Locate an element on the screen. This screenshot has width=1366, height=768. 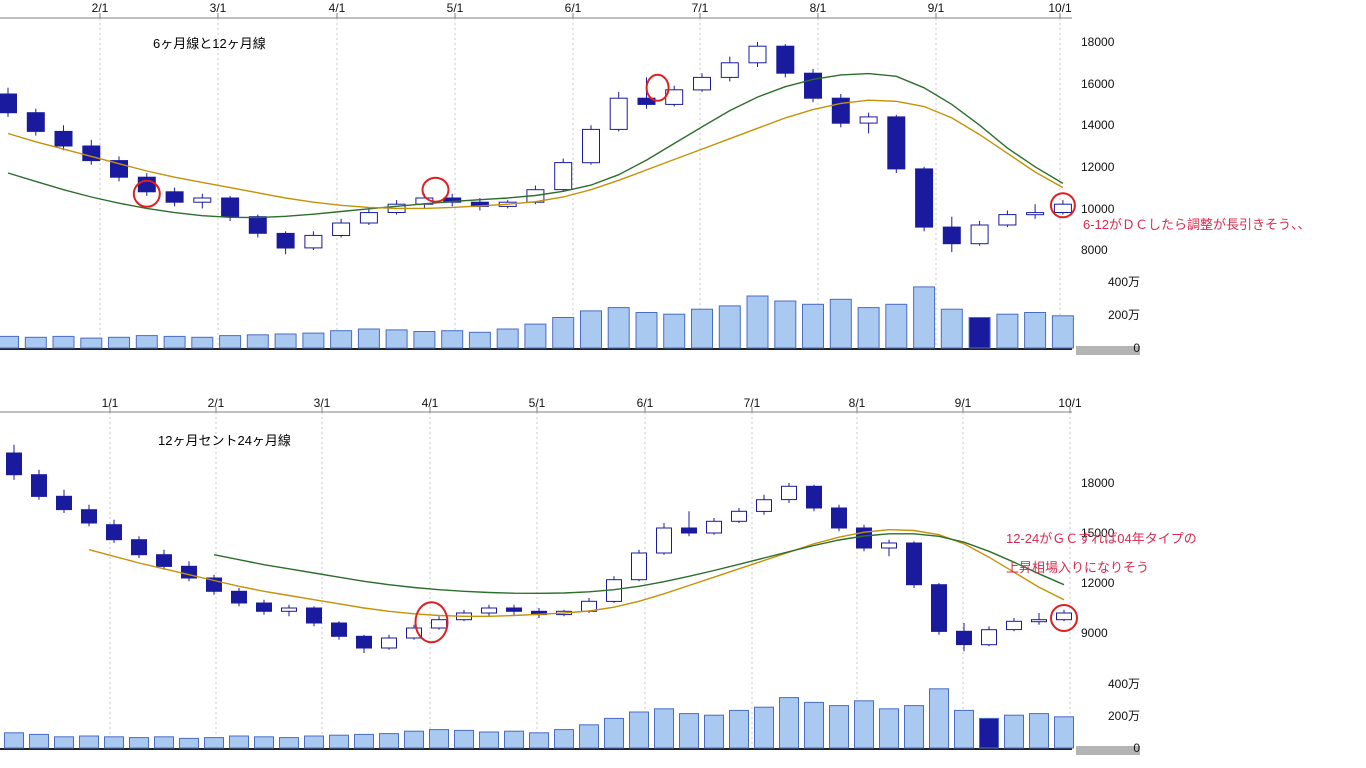
chart-title: 6ヶ月線と12ヶ月線 is located at coordinates (209, 43).